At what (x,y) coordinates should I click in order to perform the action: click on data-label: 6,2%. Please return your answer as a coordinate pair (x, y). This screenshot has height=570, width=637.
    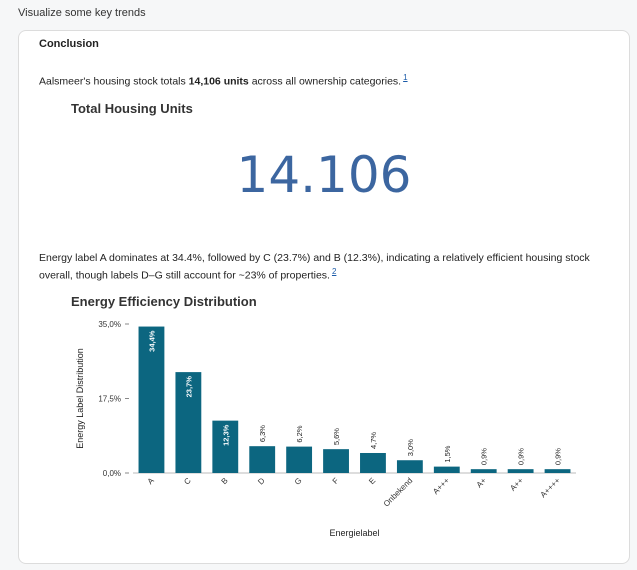
    Looking at the image, I should click on (299, 433).